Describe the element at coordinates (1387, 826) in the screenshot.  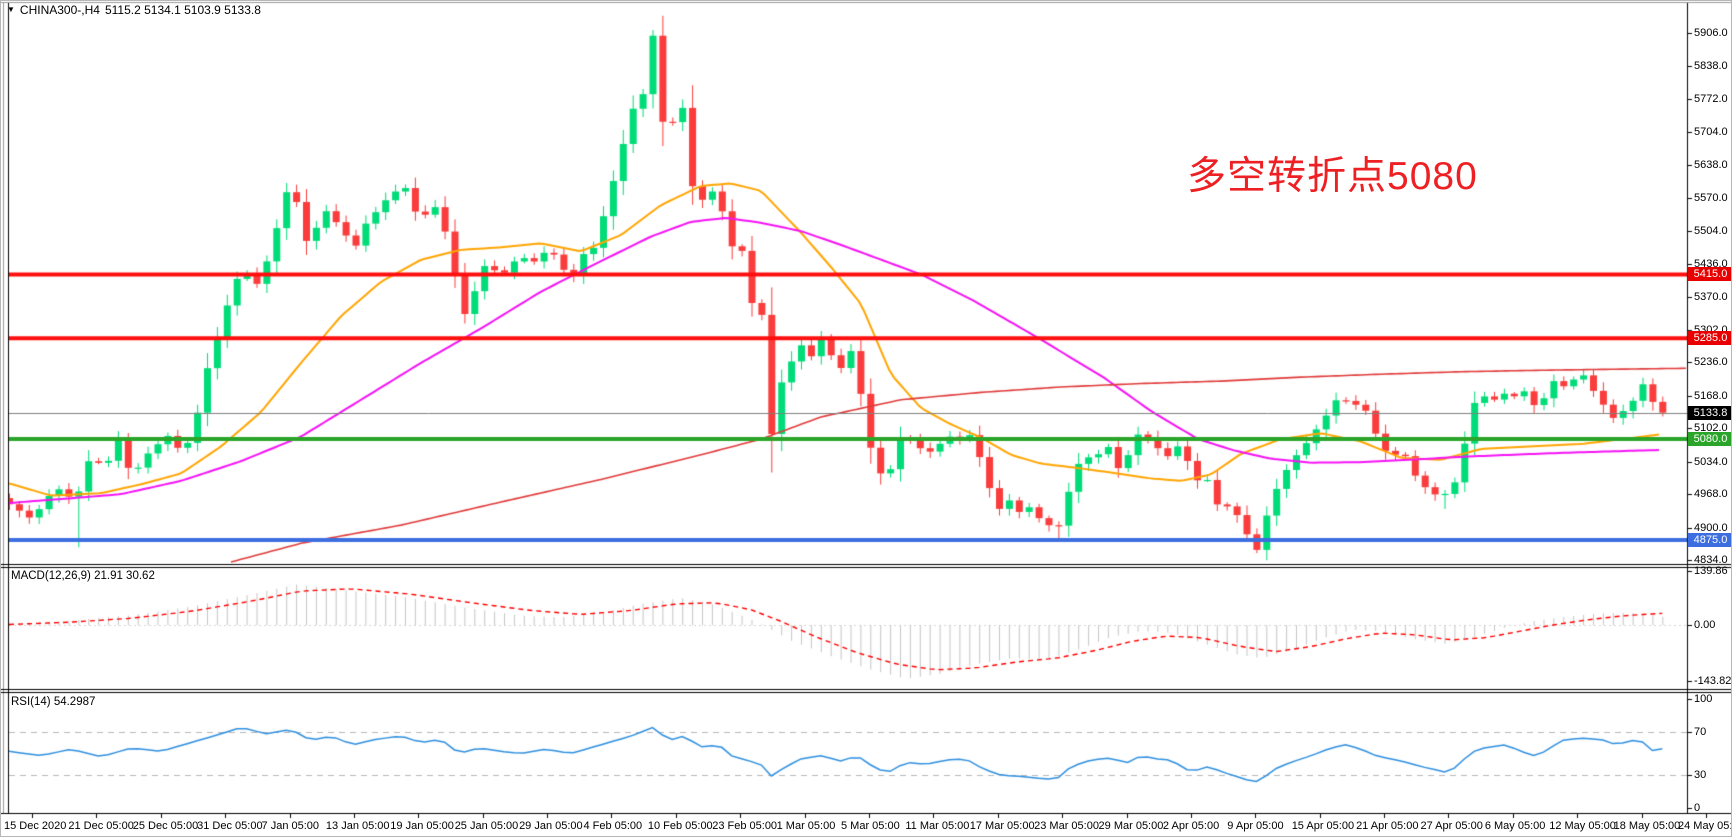
I see `time-tick-label: 21 Apr 05:00` at that location.